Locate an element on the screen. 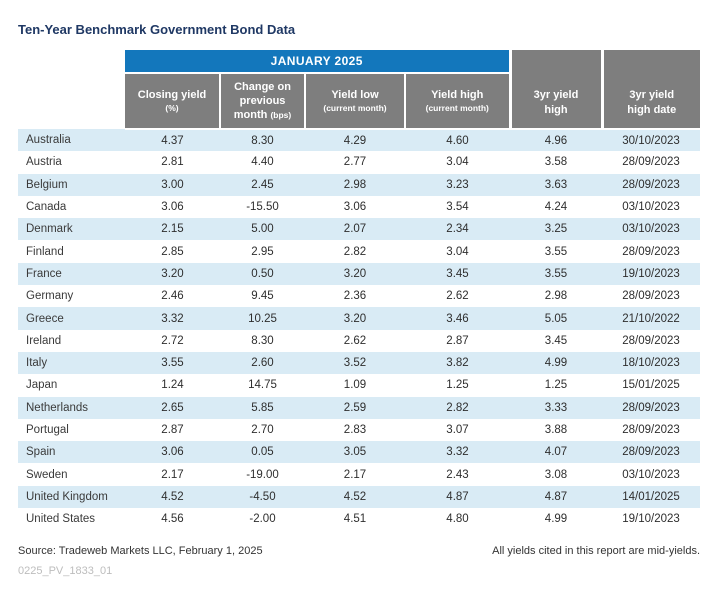 Image resolution: width=720 pixels, height=600 pixels. change-prev-month-cell: -2.00 is located at coordinates (262, 519).